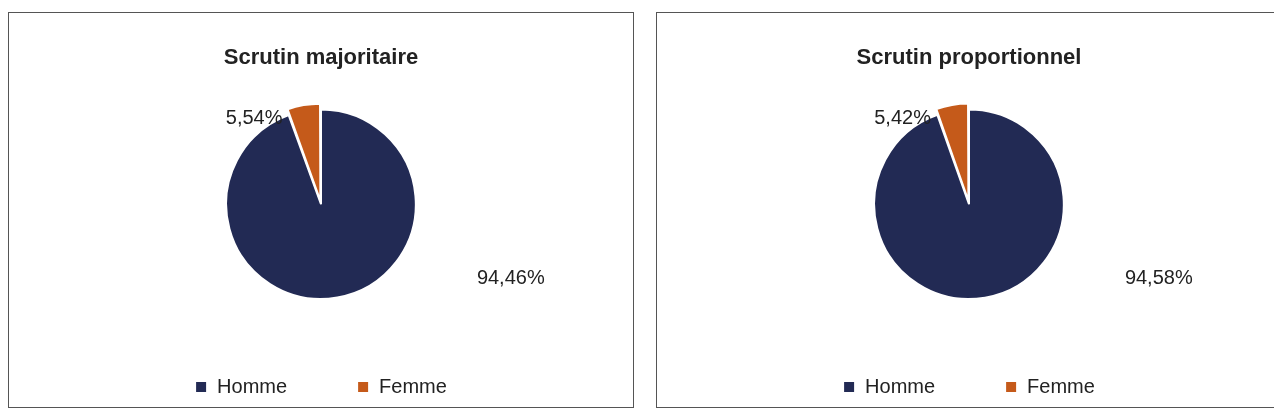 This screenshot has width=1274, height=410. What do you see at coordinates (1158, 277) in the screenshot?
I see `data-label: 94,58%` at bounding box center [1158, 277].